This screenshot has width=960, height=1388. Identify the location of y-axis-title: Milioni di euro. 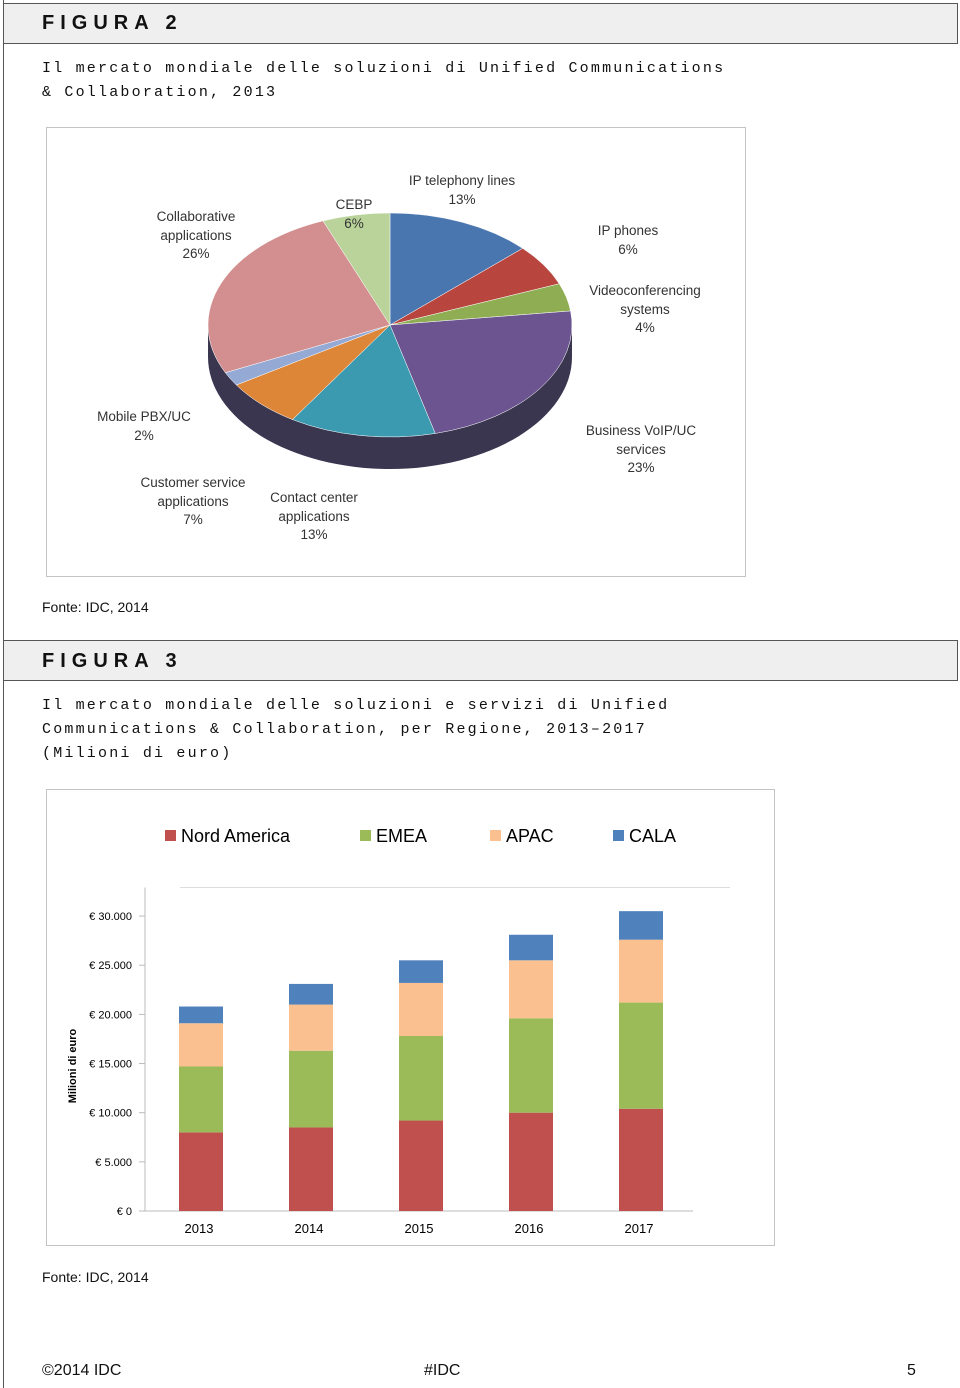
(73, 1065).